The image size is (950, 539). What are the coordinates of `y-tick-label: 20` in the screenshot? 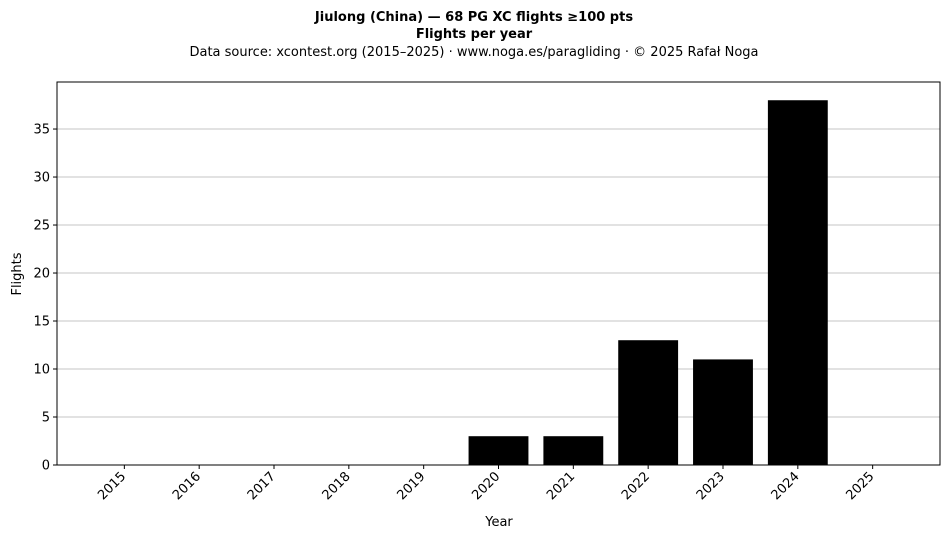 It's located at (41, 274).